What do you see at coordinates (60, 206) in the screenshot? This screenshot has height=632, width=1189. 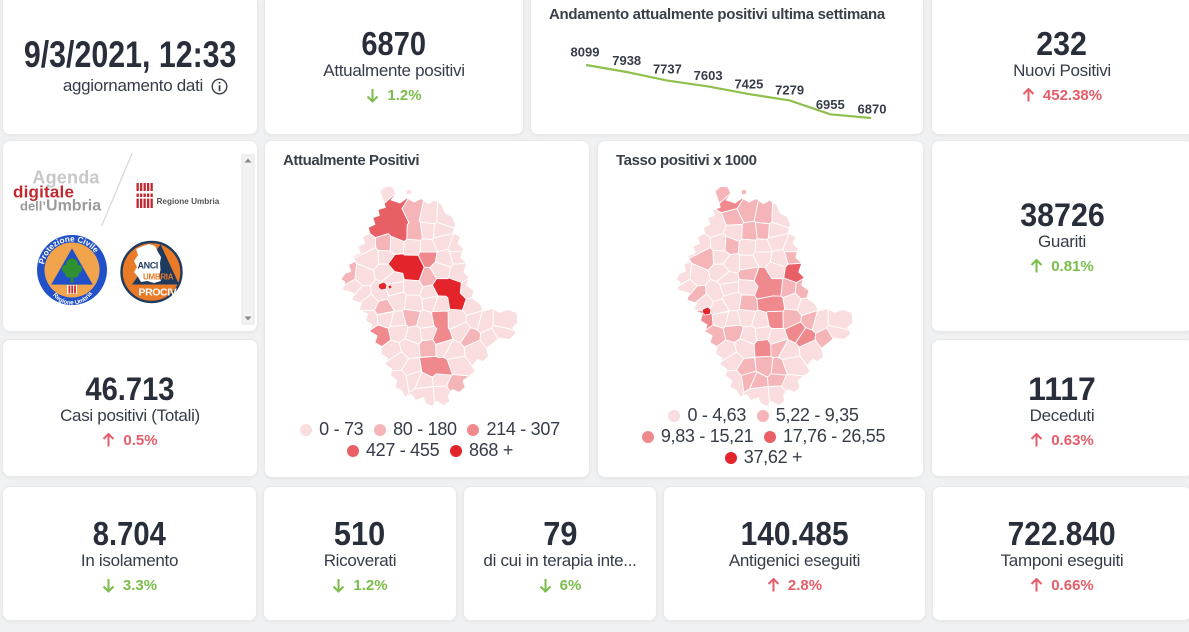 I see `svg-text: dell’Umbria` at bounding box center [60, 206].